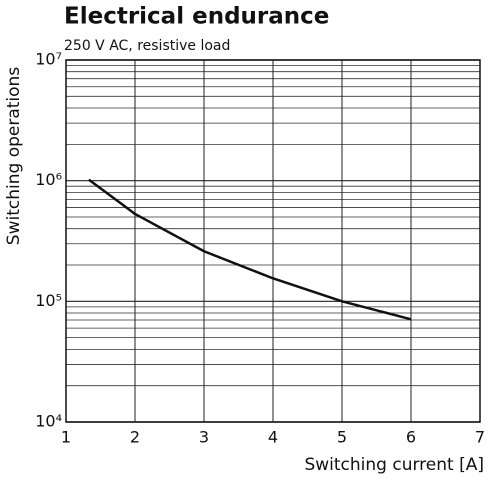 This screenshot has width=488, height=479. I want to click on x-tick-label: 5, so click(342, 437).